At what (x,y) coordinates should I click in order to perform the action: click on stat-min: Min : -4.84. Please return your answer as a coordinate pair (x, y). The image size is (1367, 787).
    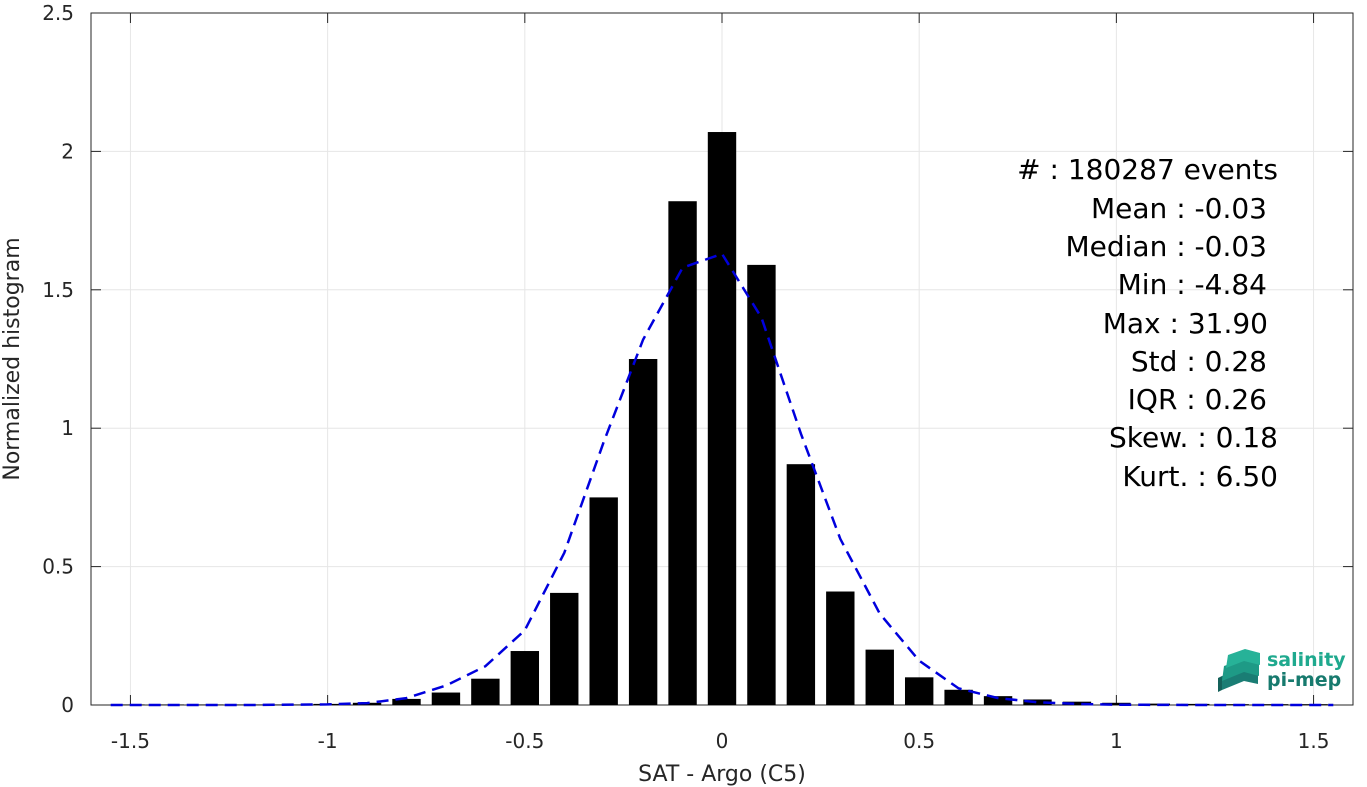
    Looking at the image, I should click on (1192, 284).